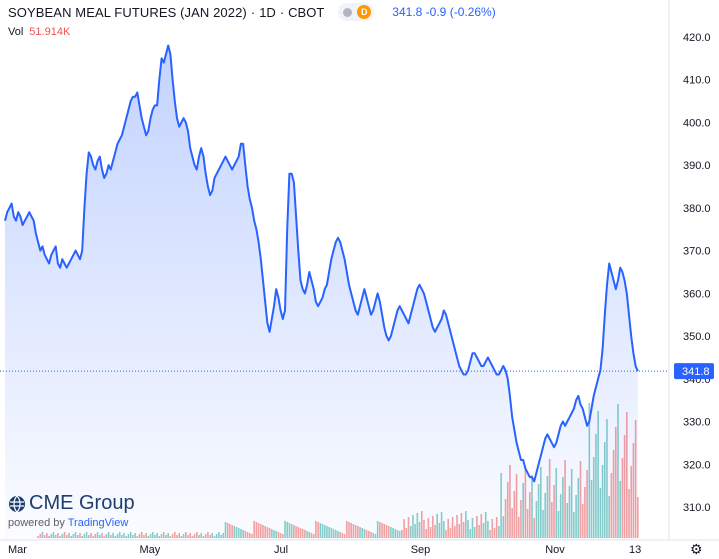 Image resolution: width=719 pixels, height=559 pixels. Describe the element at coordinates (697, 465) in the screenshot. I see `price-tick-label: 320.0` at that location.